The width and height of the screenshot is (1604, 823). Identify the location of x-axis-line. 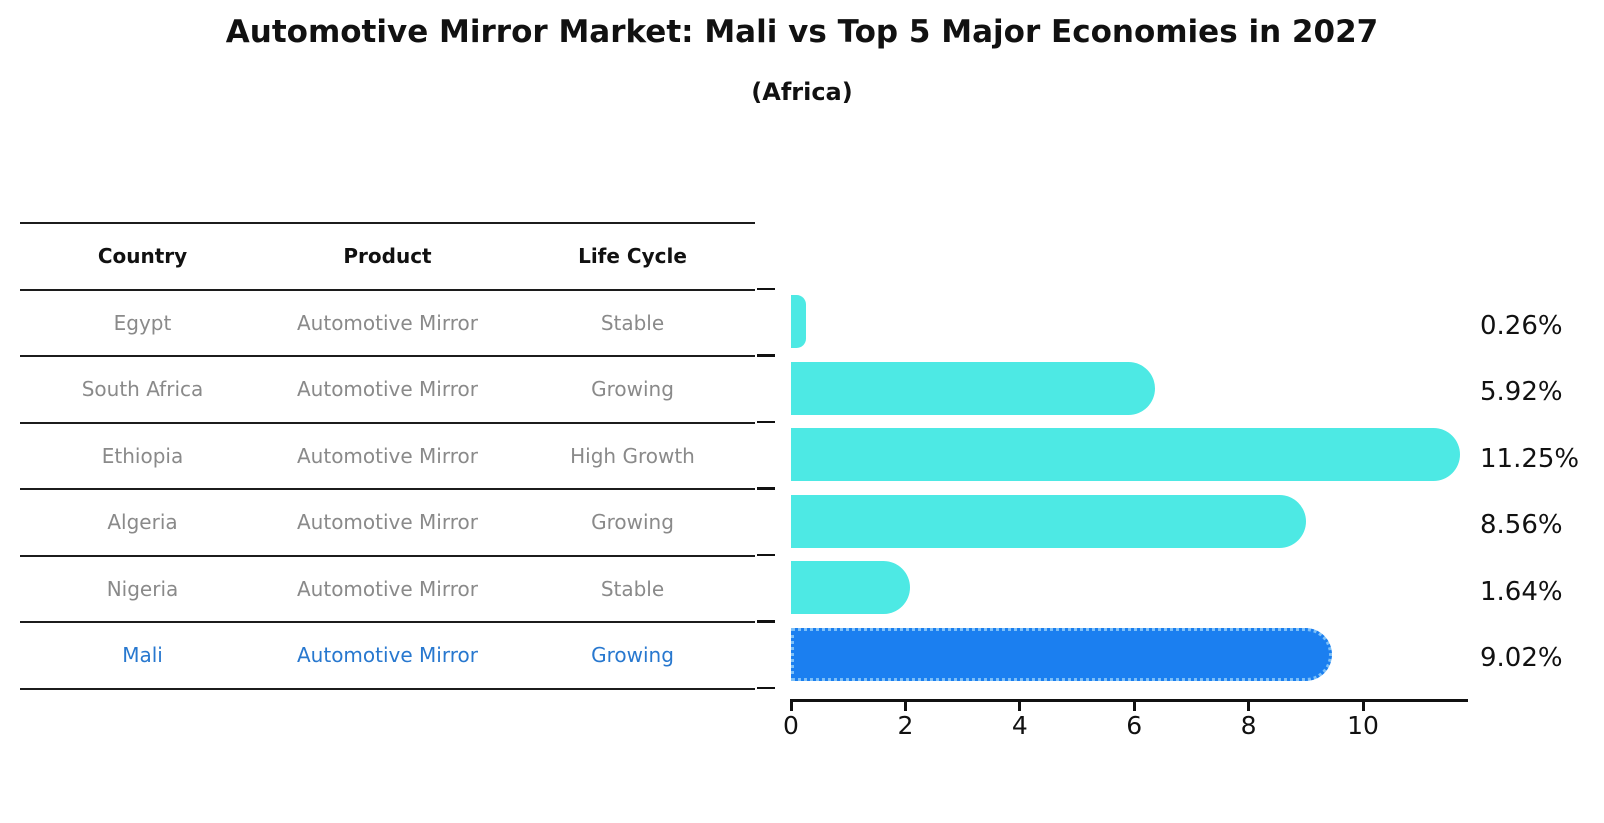
(1129, 700).